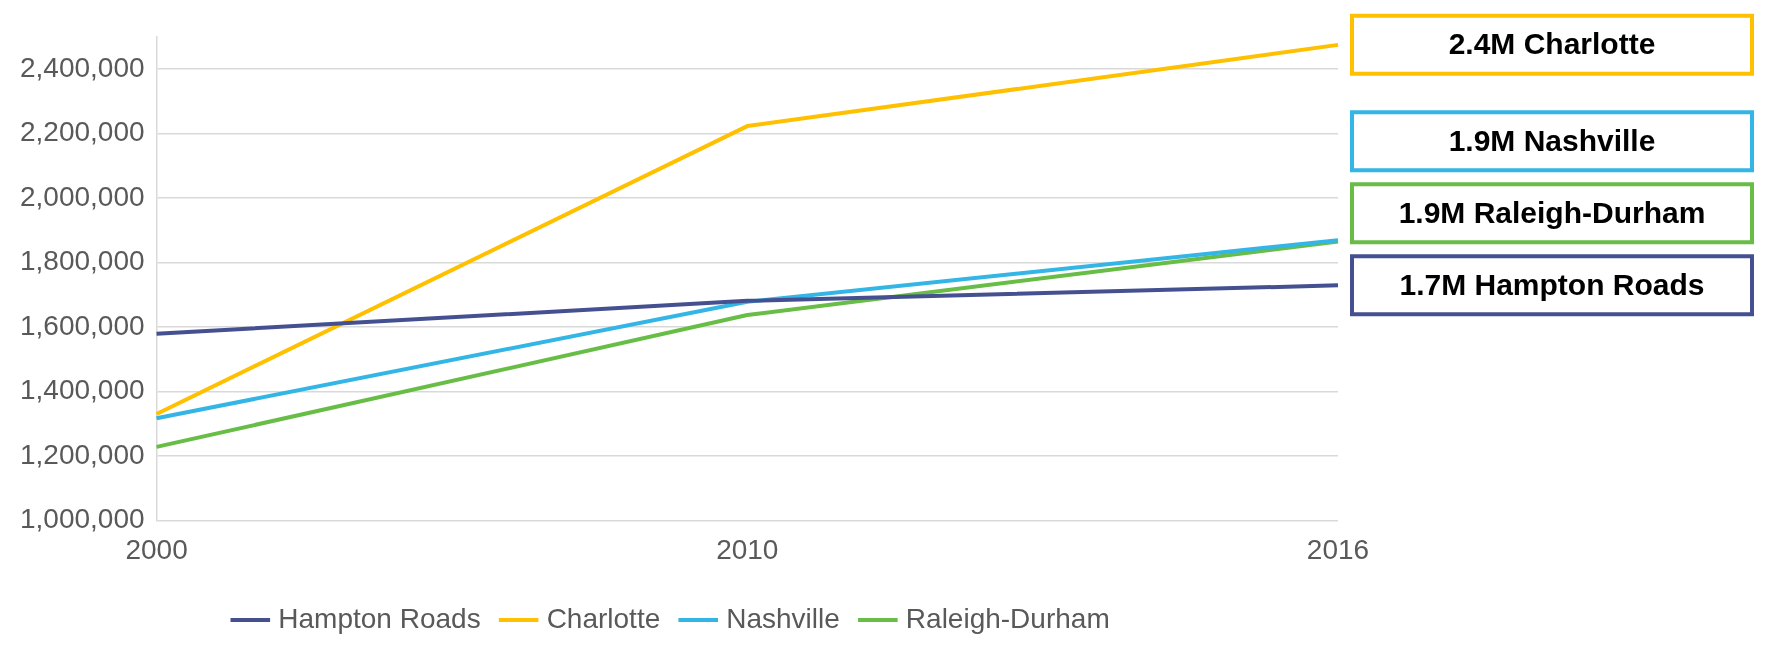 Image resolution: width=1767 pixels, height=653 pixels. I want to click on y-tick-label: 1,600,000, so click(82, 325).